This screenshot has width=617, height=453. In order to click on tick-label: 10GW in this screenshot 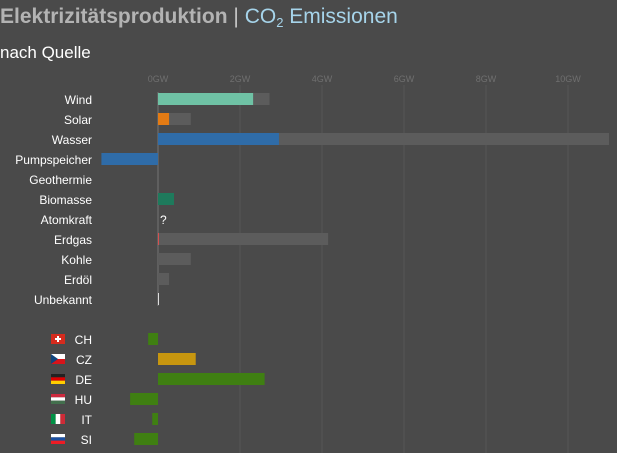, I will do `click(568, 79)`.